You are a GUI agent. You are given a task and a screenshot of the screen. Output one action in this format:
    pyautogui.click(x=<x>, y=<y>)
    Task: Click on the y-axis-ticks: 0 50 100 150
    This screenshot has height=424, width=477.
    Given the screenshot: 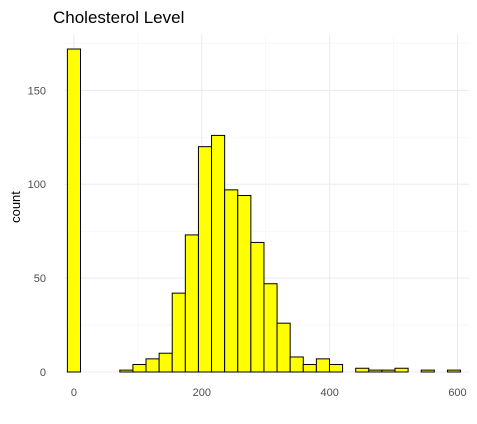 What is the action you would take?
    pyautogui.click(x=37, y=232)
    